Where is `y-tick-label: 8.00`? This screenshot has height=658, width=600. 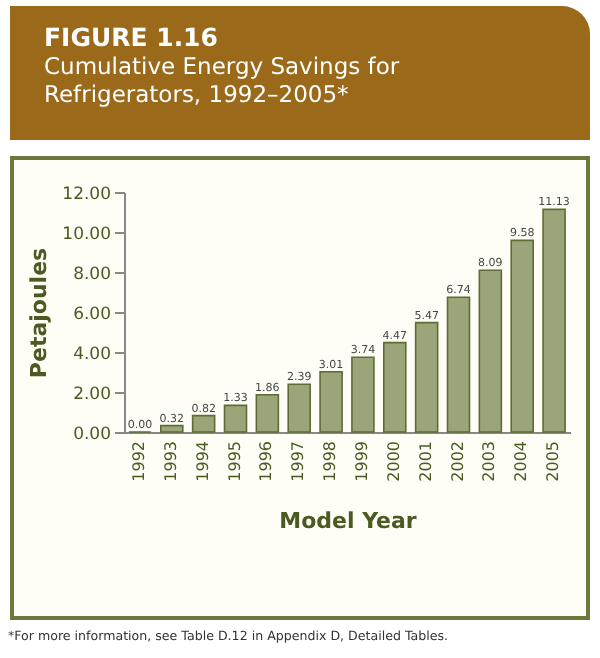
y-tick-label: 8.00 is located at coordinates (92, 275).